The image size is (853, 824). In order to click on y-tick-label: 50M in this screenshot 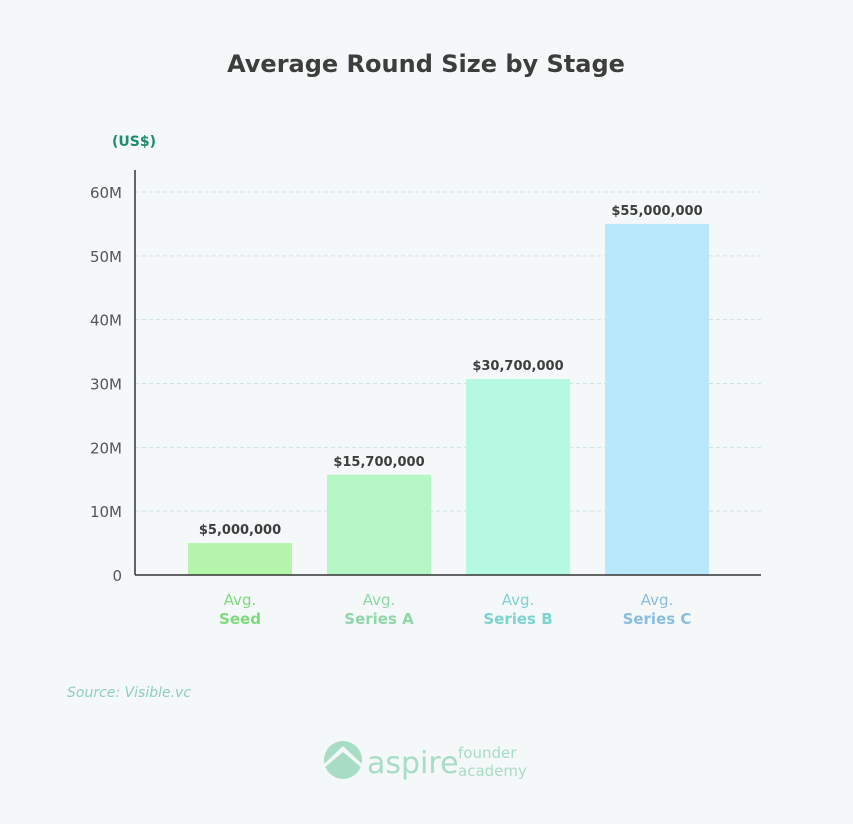, I will do `click(106, 257)`.